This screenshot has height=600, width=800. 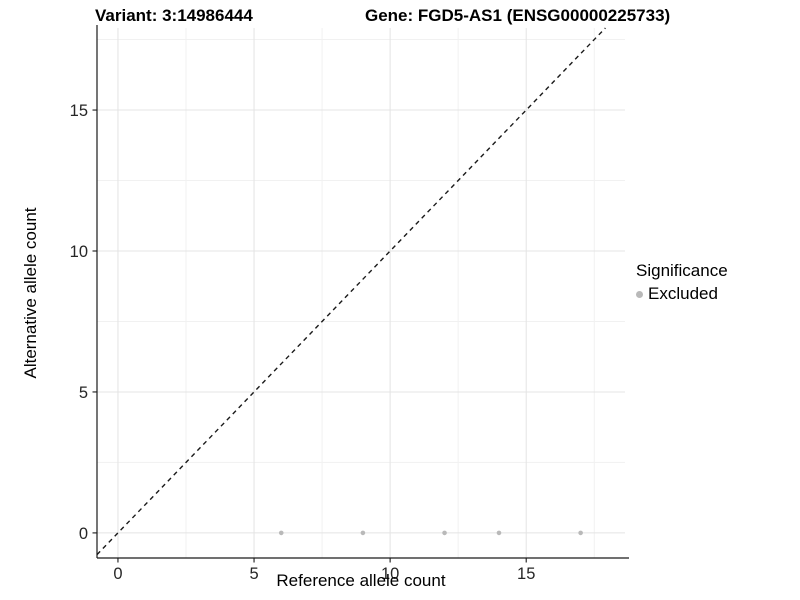 I want to click on legend-item-label: Excluded, so click(x=683, y=293).